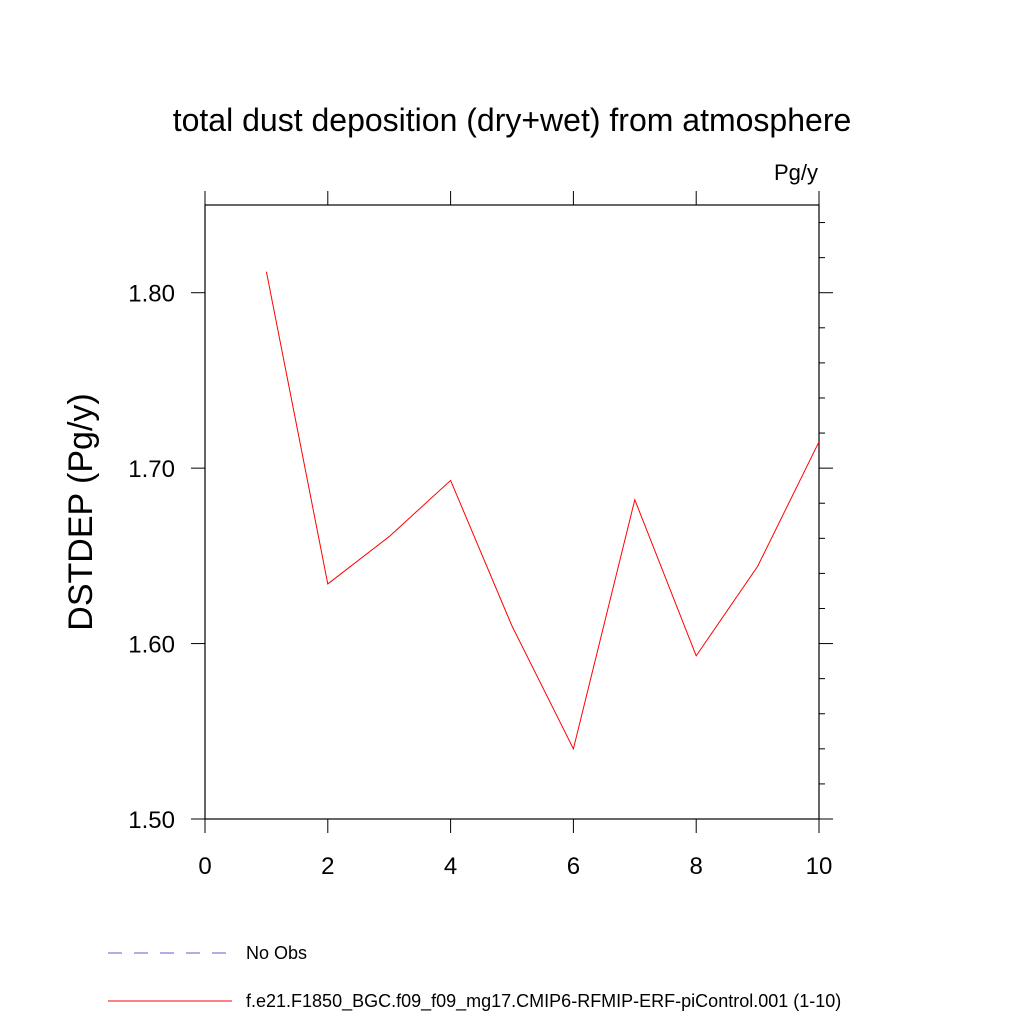 The image size is (1024, 1024). Describe the element at coordinates (81, 511) in the screenshot. I see `y-axis-label: DSTDEP (Pg/y)` at that location.